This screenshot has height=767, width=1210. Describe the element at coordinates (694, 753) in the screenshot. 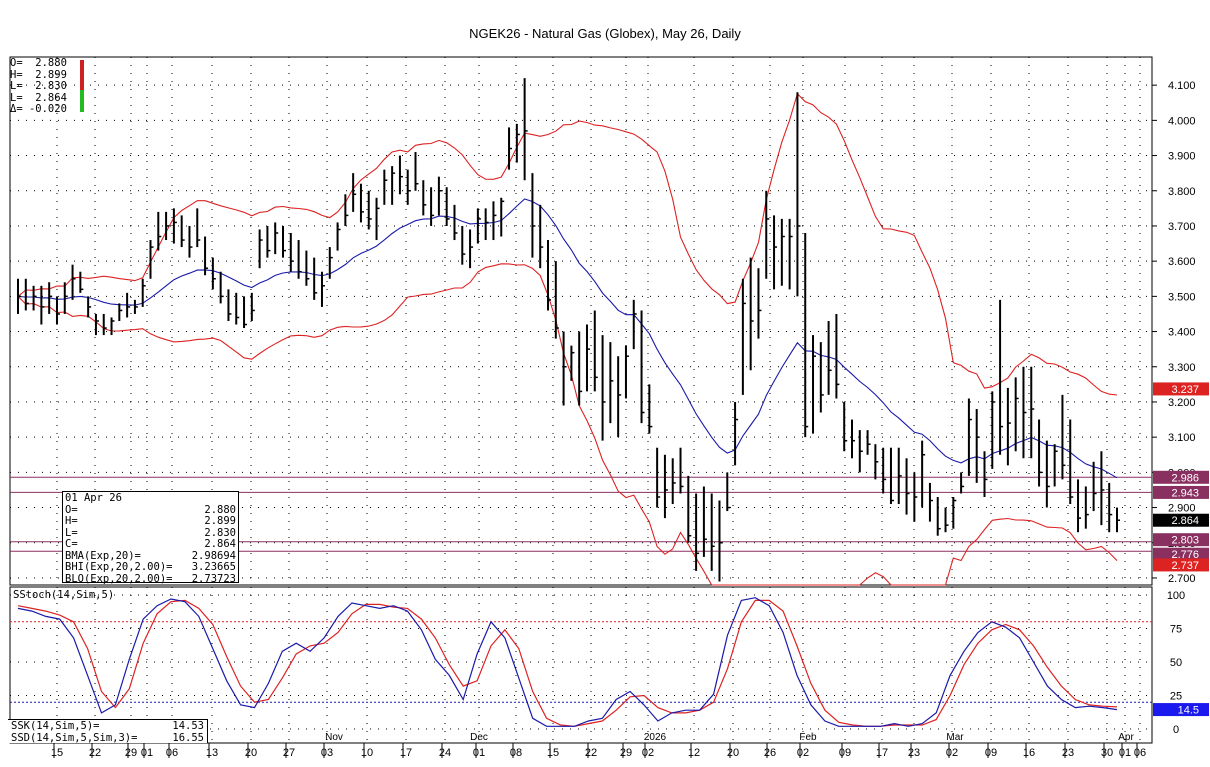

I see `date-tick-label: 12` at that location.